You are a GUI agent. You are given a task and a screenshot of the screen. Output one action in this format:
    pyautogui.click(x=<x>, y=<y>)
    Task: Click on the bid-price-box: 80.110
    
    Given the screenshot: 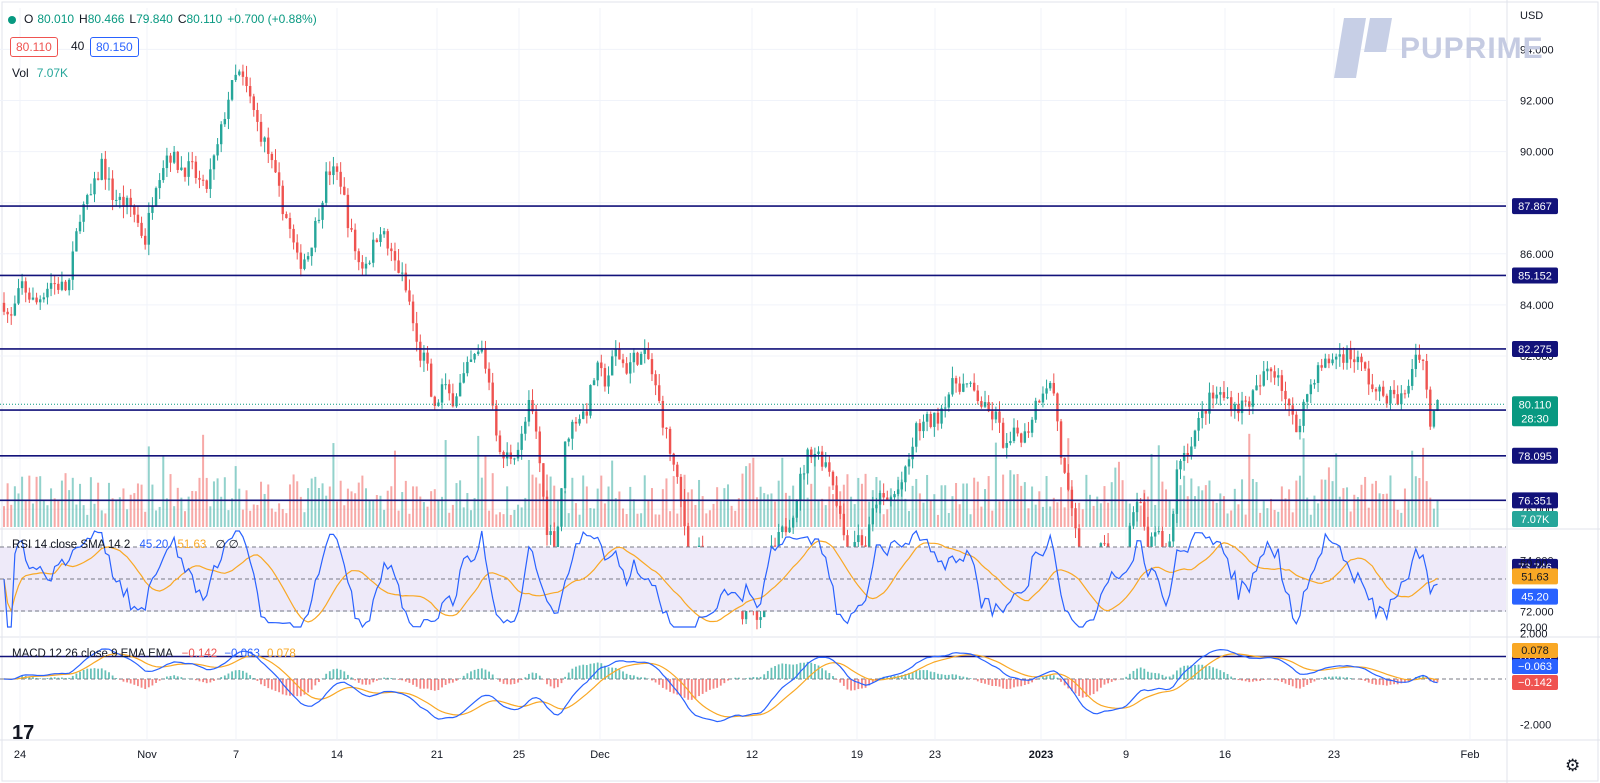 What is the action you would take?
    pyautogui.click(x=34, y=47)
    